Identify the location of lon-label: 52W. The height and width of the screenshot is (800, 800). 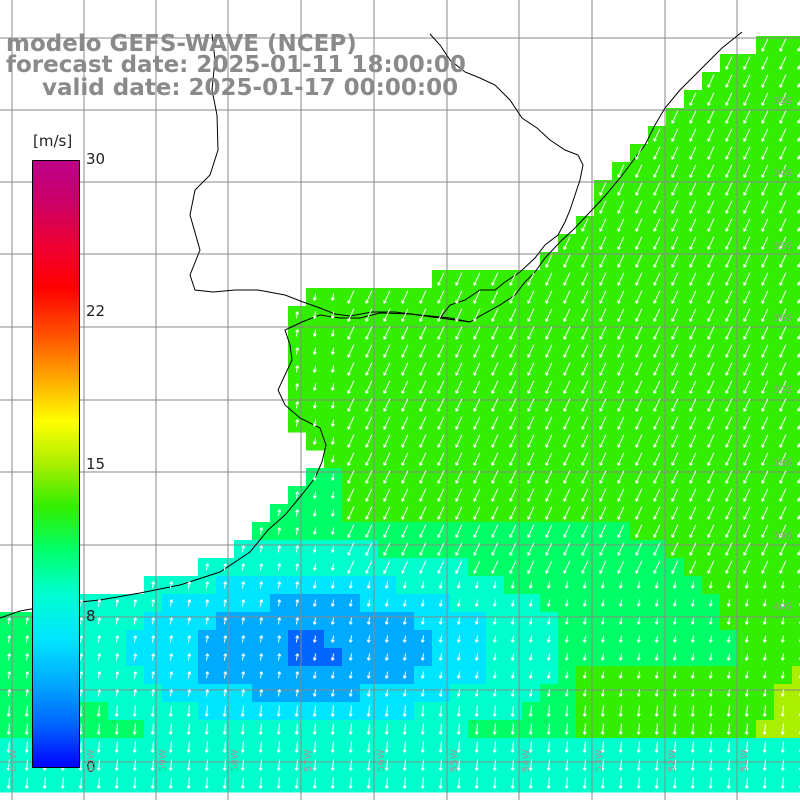
(672, 760).